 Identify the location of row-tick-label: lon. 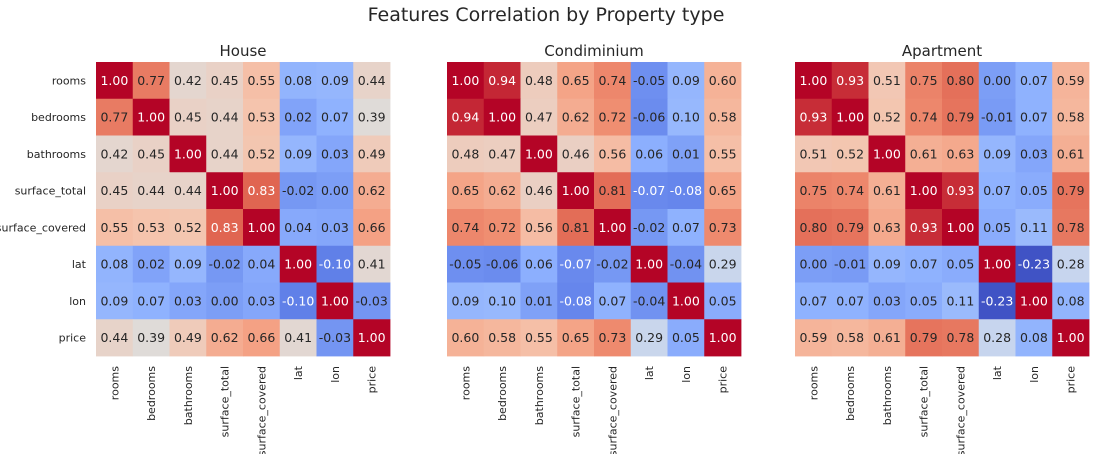
(77, 301).